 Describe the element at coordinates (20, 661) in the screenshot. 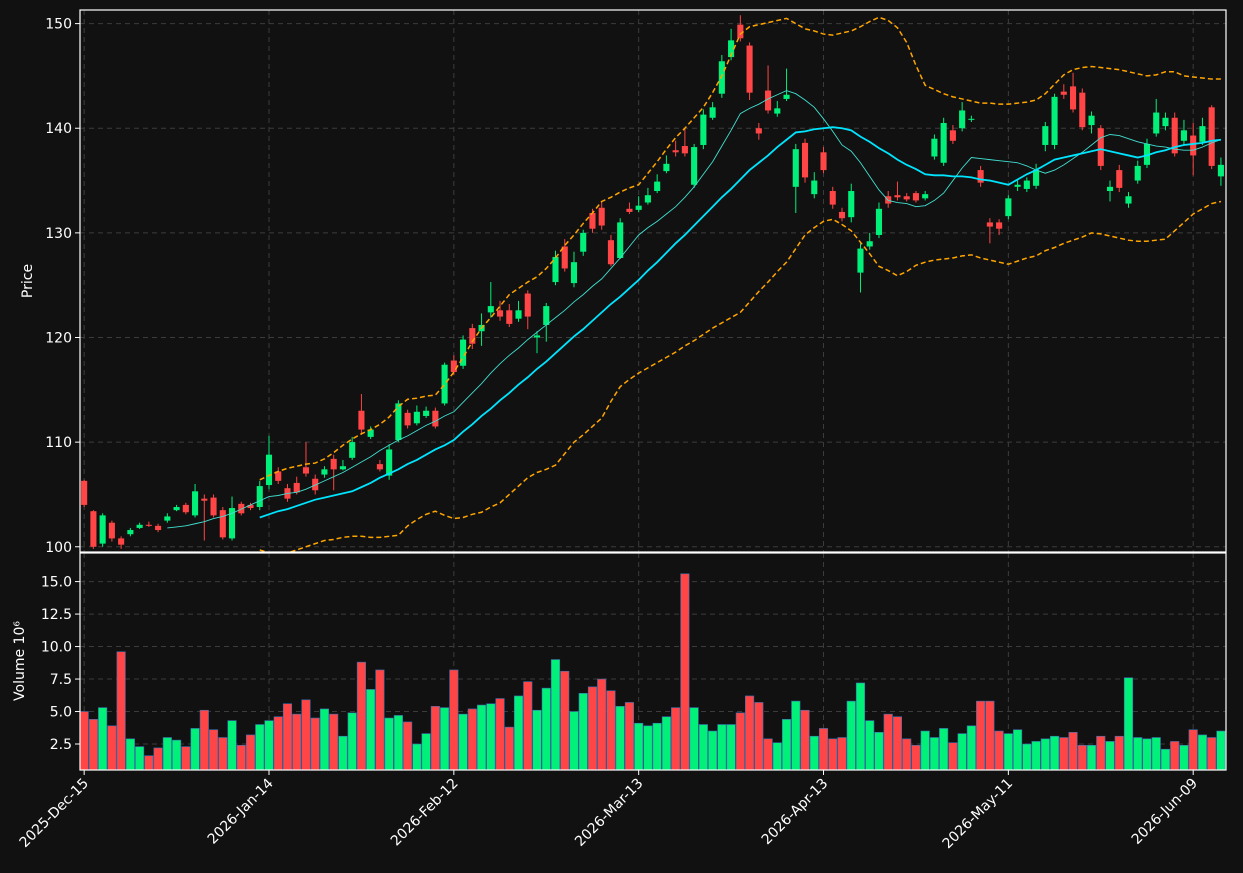

I see `volume-axis-title: Volume 10⁶` at that location.